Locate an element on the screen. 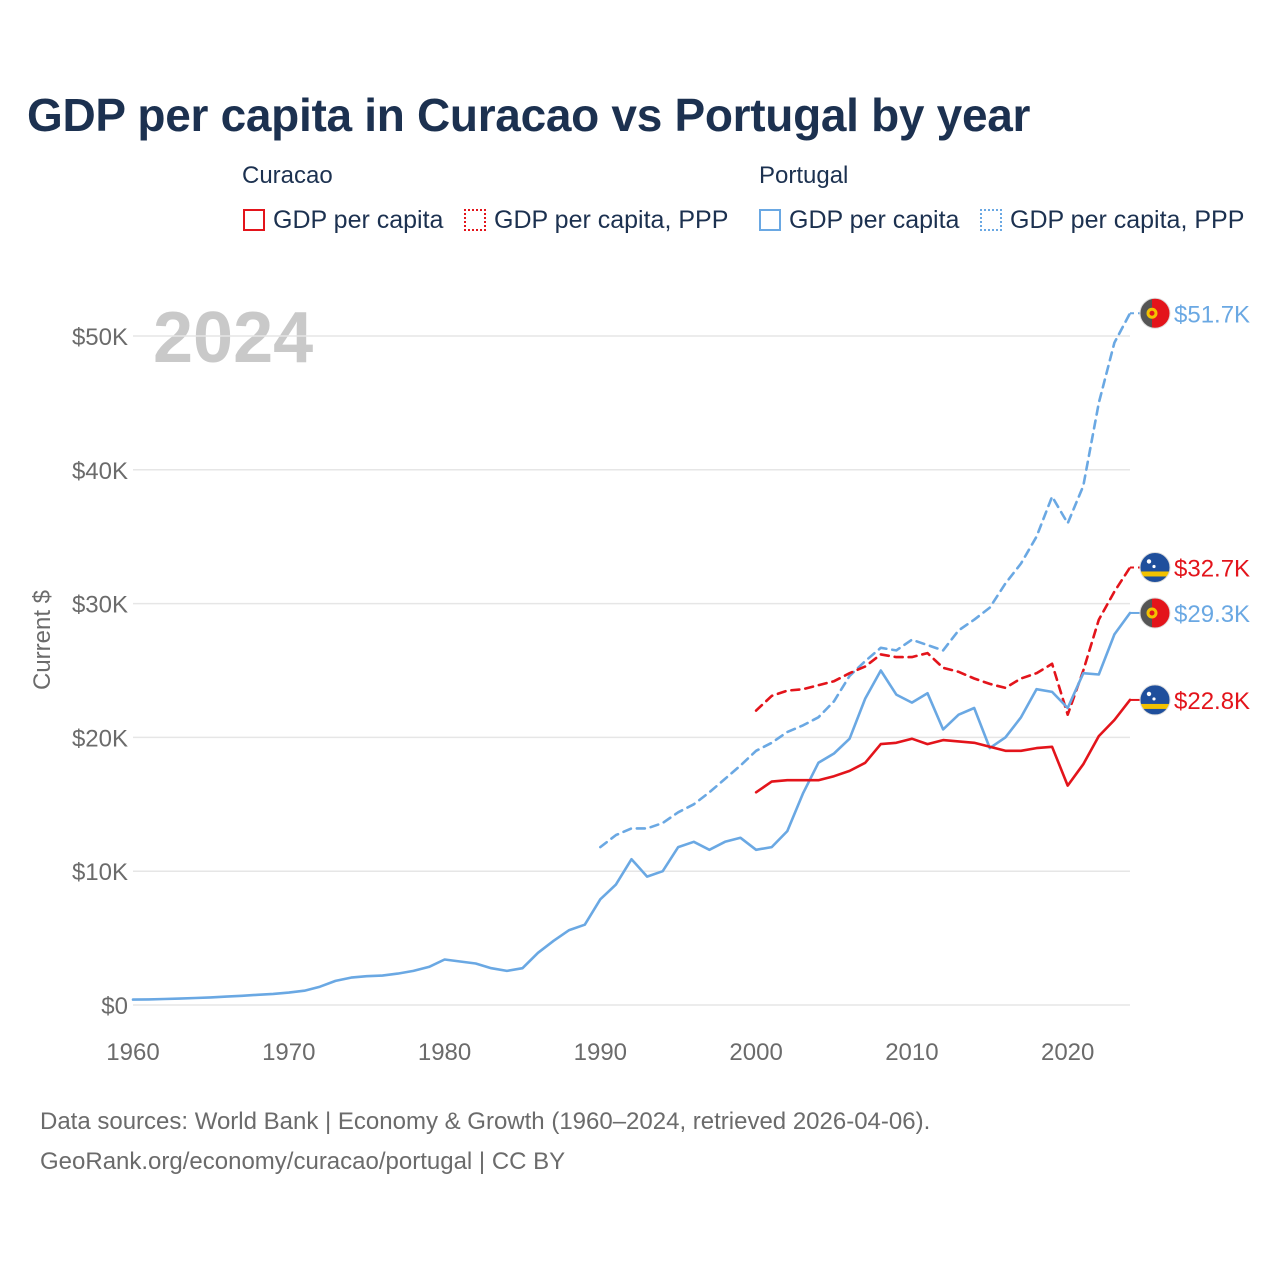 This screenshot has height=1280, width=1280. legend-item-curacao-gdp: GDP per capita is located at coordinates (343, 220).